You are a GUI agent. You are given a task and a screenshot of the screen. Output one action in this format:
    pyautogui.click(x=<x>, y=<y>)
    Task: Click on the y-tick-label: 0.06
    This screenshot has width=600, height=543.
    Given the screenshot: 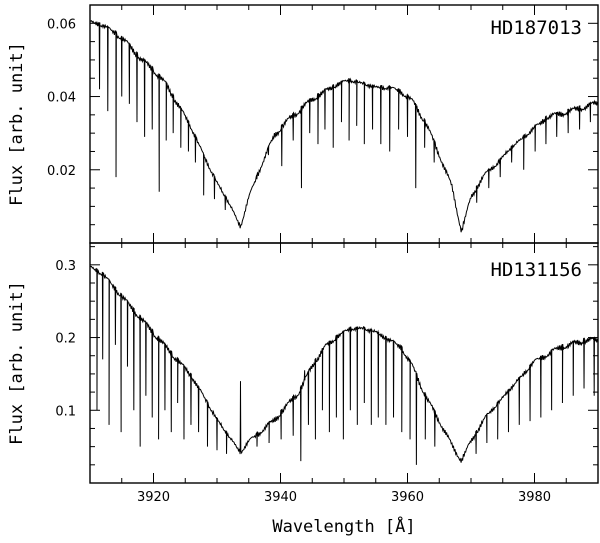 What is the action you would take?
    pyautogui.click(x=61, y=24)
    